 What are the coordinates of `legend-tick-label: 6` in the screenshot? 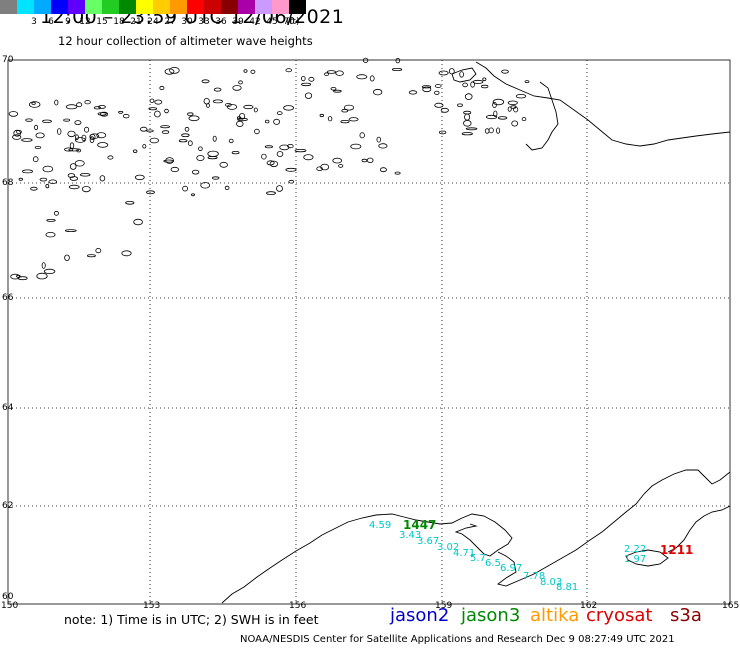 It's located at (51, 22).